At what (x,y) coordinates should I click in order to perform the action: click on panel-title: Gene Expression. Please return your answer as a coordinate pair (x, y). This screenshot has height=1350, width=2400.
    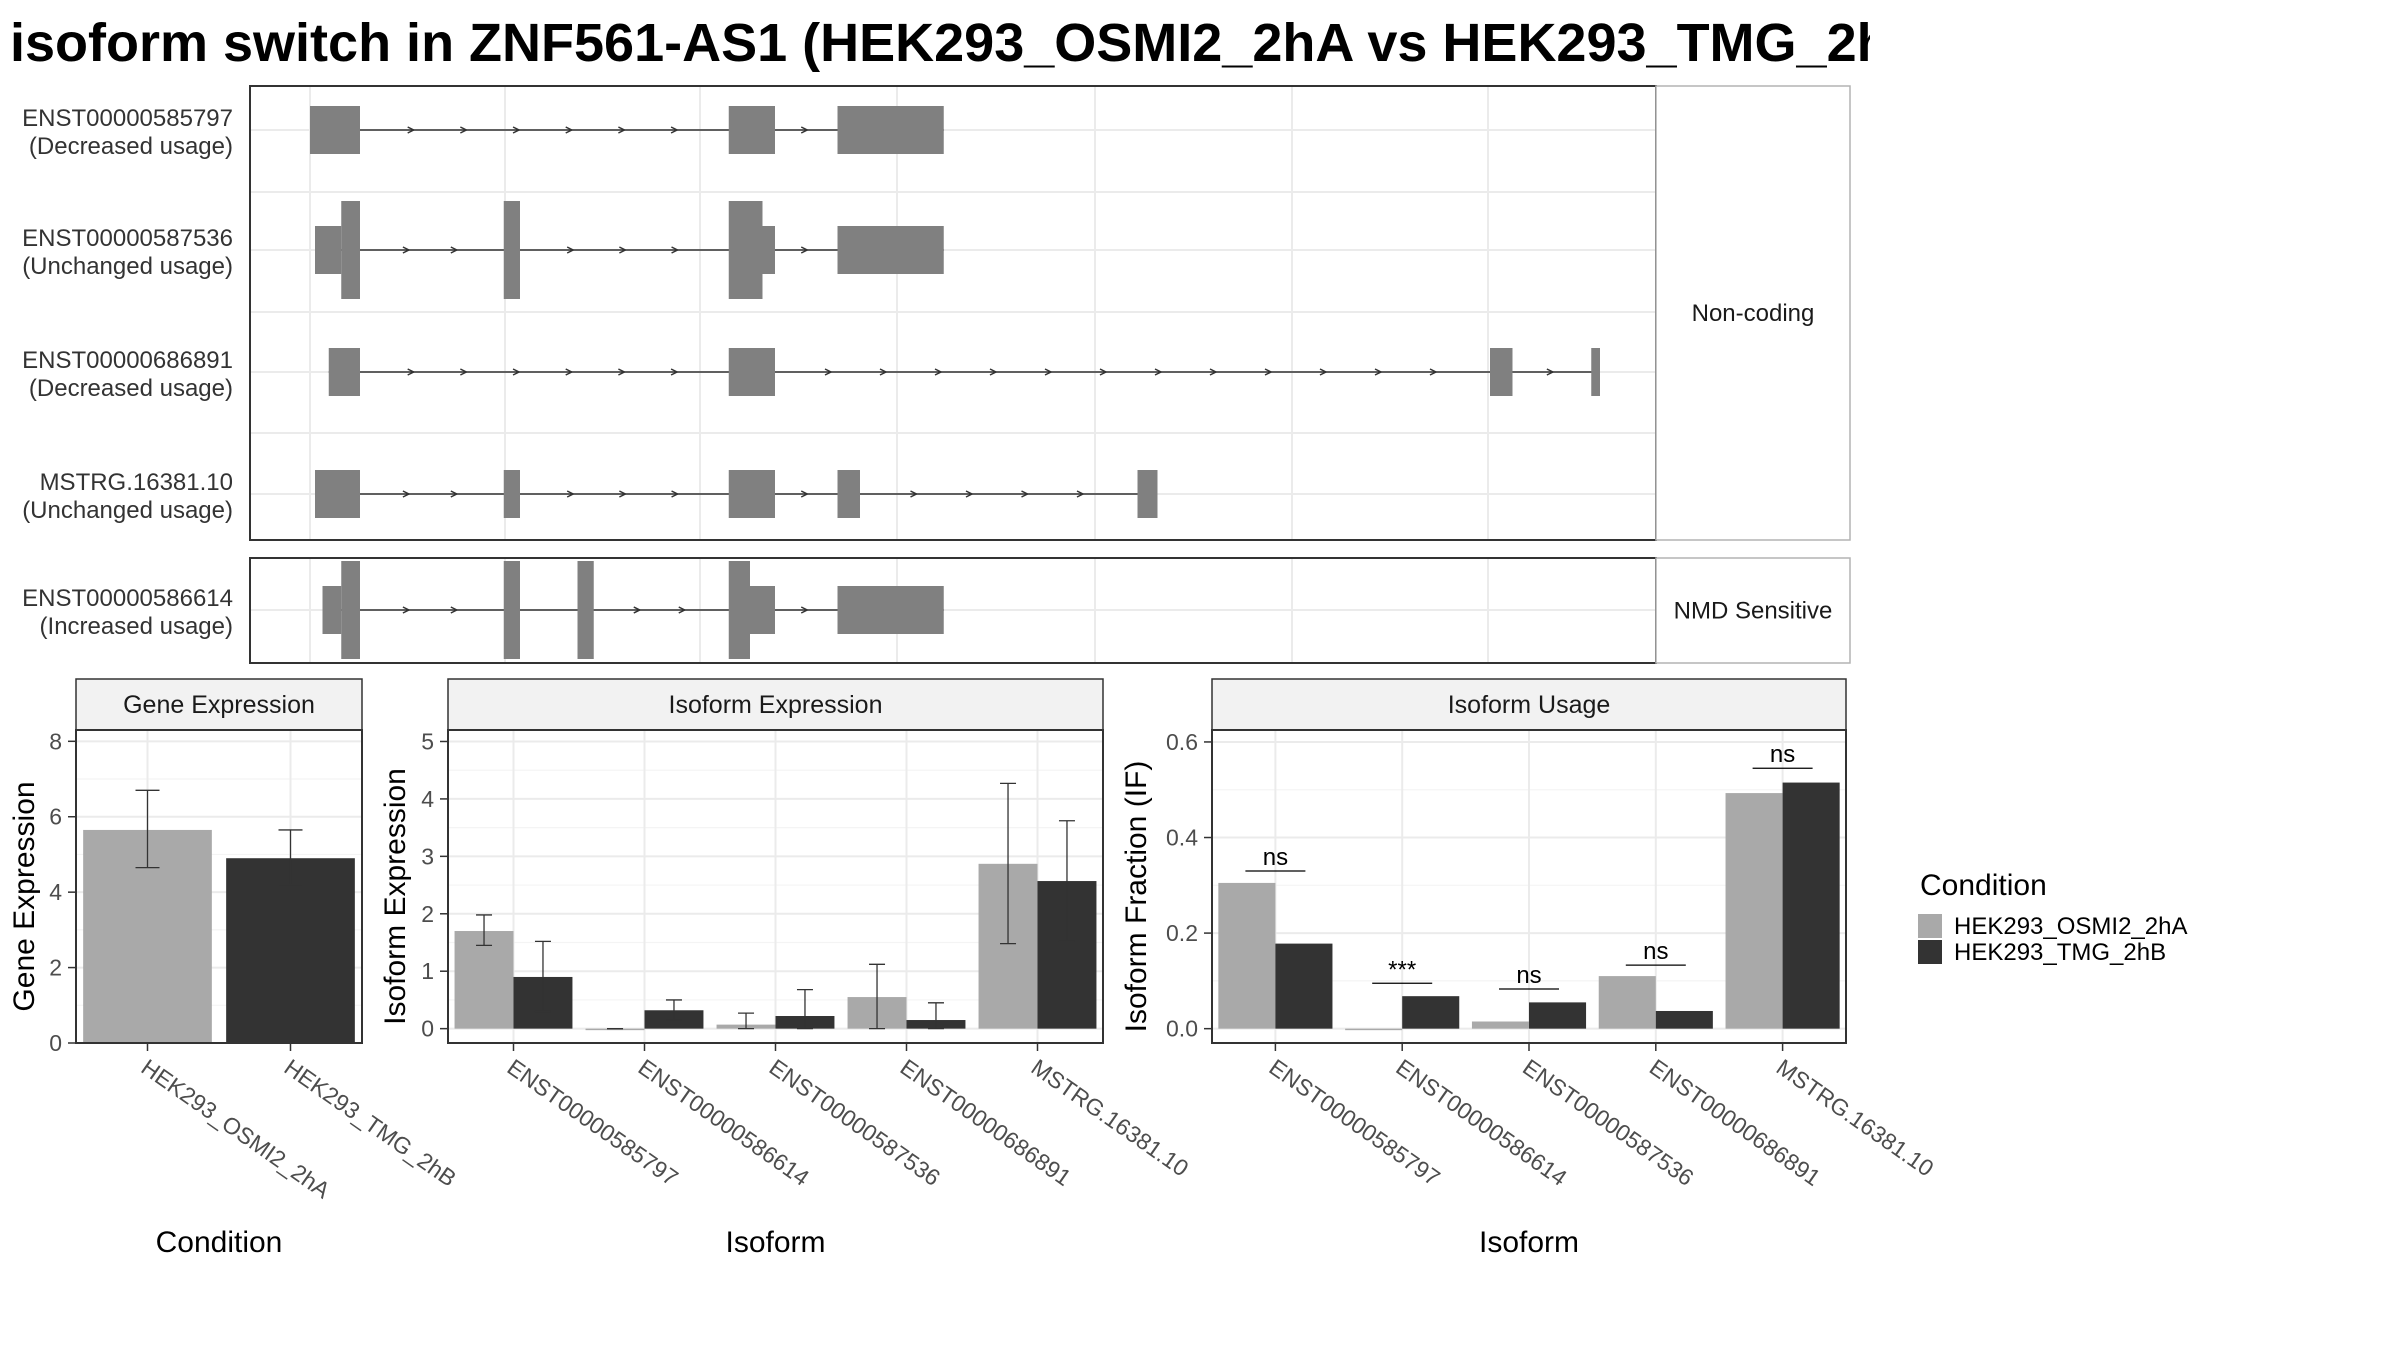
    Looking at the image, I should click on (219, 705).